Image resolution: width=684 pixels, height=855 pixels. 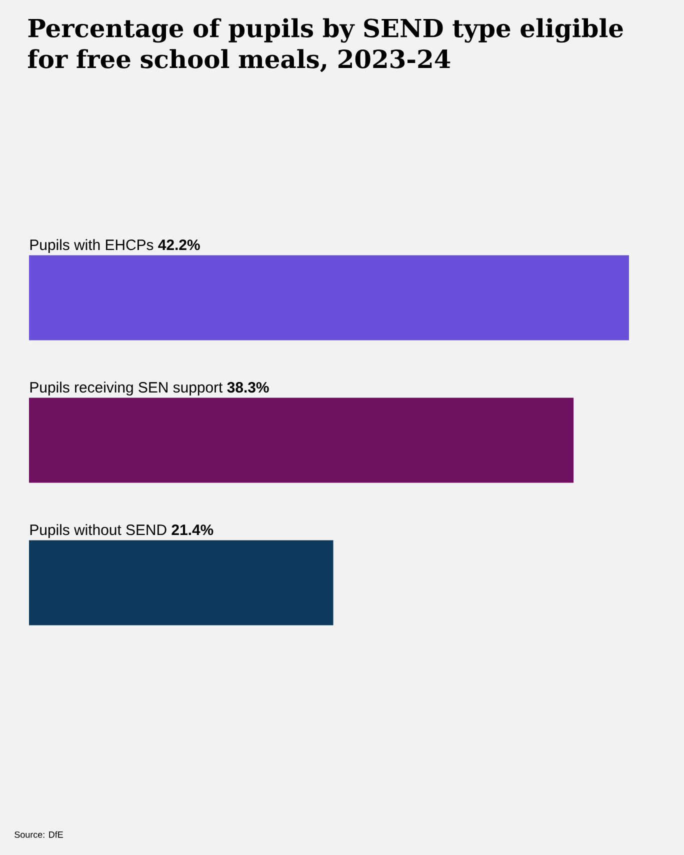 What do you see at coordinates (193, 530) in the screenshot?
I see `data-label: 21.4%` at bounding box center [193, 530].